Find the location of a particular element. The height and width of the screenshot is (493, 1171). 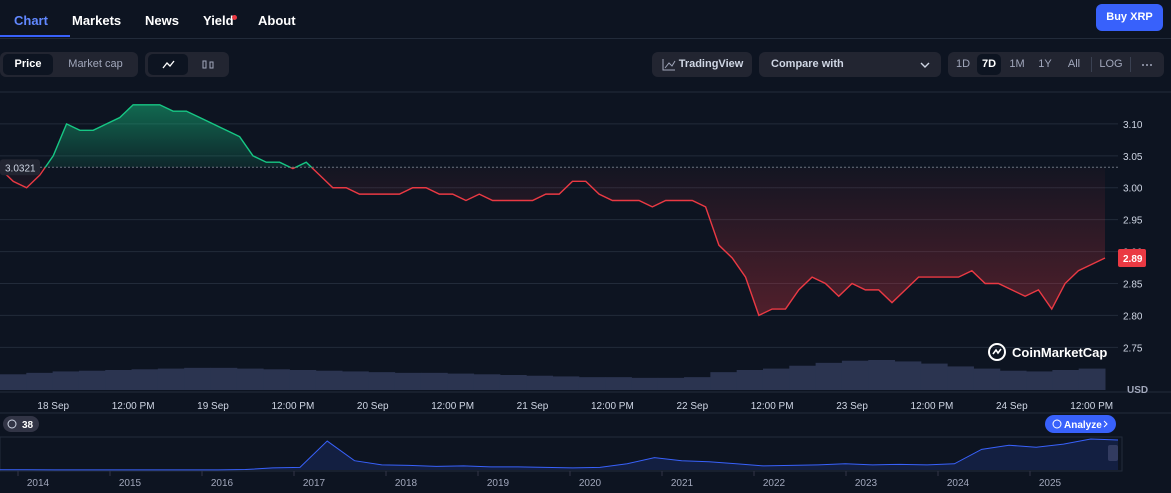

y-unit: USD is located at coordinates (1137, 390).